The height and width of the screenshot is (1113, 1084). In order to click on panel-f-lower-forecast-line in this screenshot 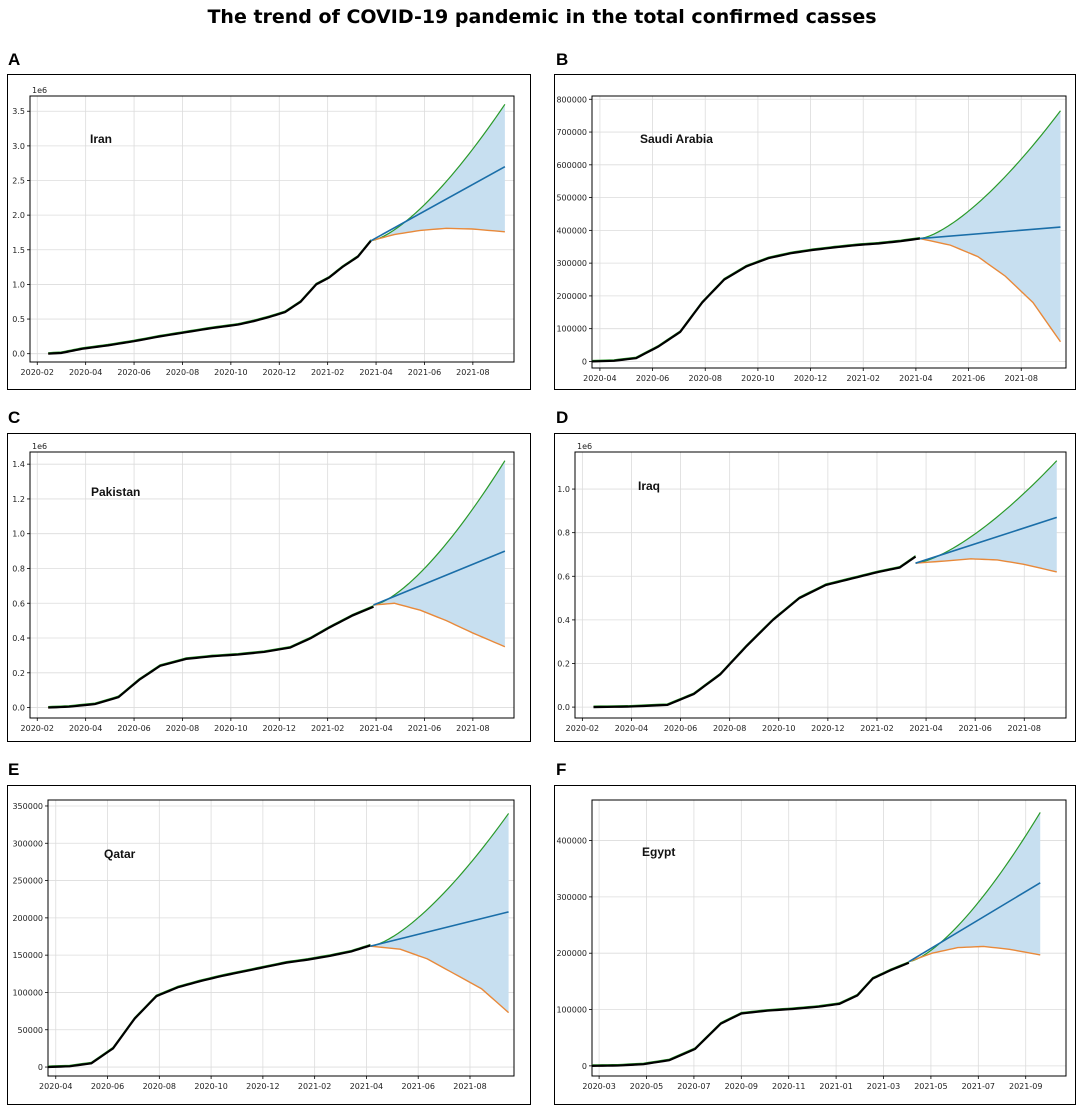, I will do `click(974, 954)`.